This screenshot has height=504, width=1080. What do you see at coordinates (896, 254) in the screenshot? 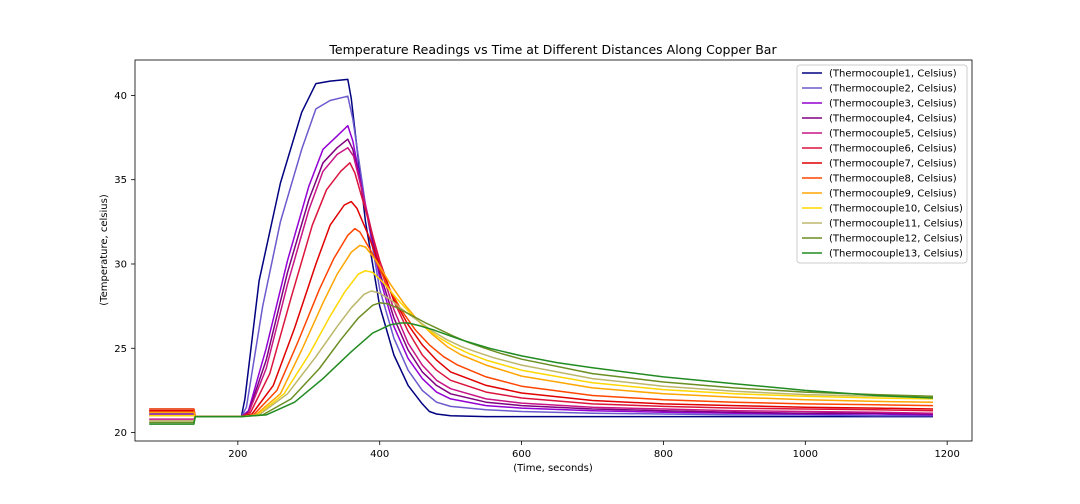
I see `legend-label-13: (Thermocouple13, Celsius)` at bounding box center [896, 254].